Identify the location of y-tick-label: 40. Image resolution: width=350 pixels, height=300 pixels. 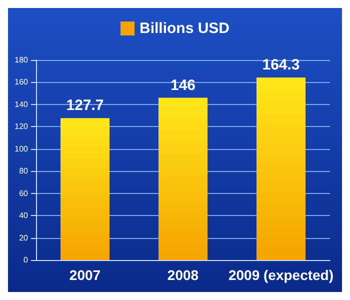
(24, 215).